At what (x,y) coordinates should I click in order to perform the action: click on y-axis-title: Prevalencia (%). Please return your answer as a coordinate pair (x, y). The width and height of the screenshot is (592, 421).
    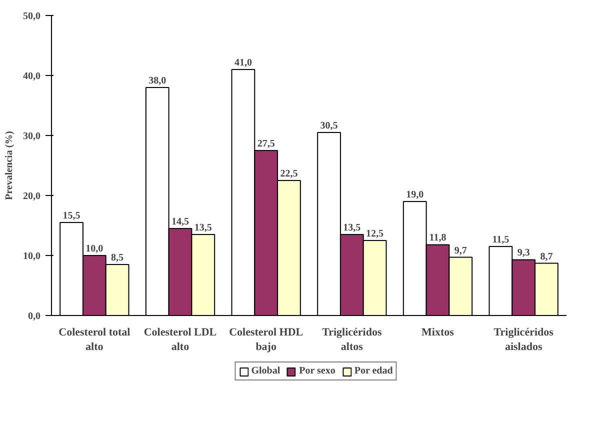
    Looking at the image, I should click on (9, 165).